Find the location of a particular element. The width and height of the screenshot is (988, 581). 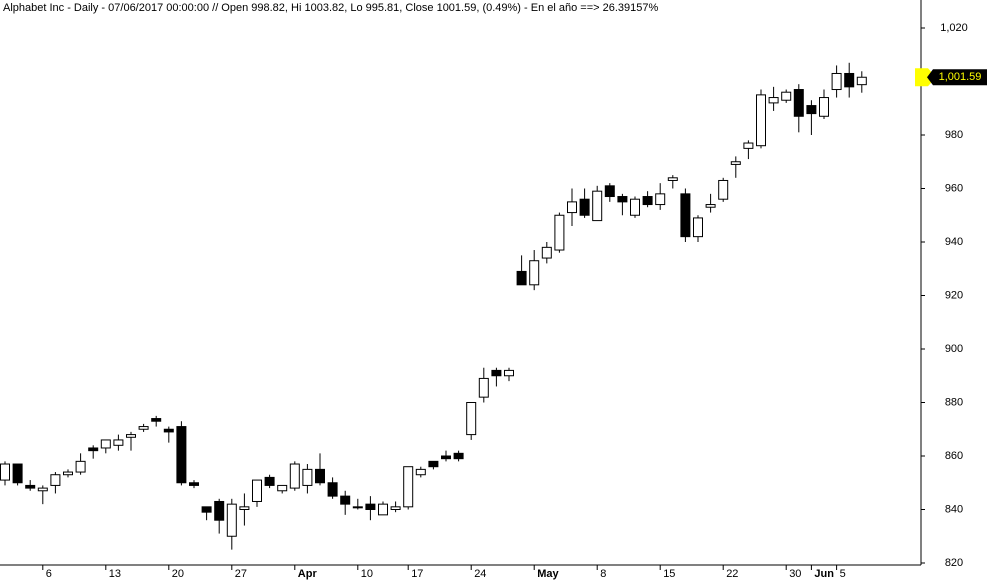

y-tick-label: 900 is located at coordinates (954, 349).